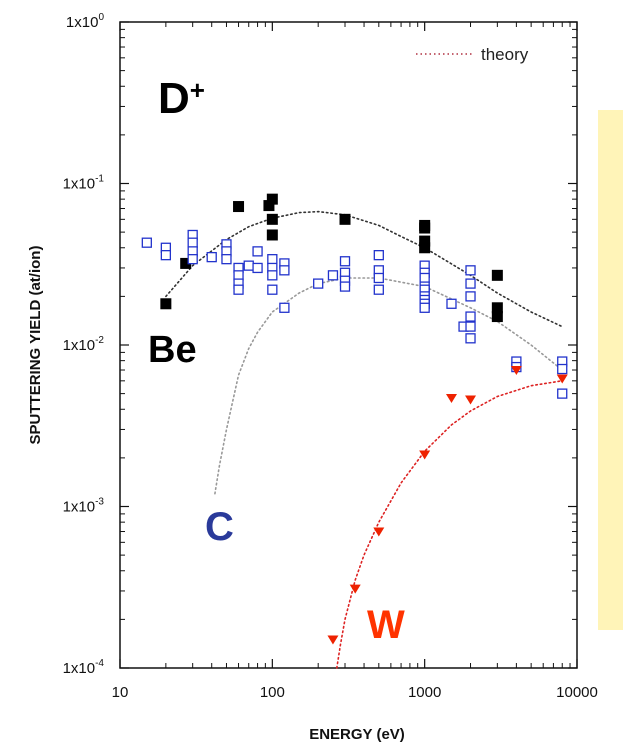  I want to click on x-tick-label: 10000, so click(577, 692).